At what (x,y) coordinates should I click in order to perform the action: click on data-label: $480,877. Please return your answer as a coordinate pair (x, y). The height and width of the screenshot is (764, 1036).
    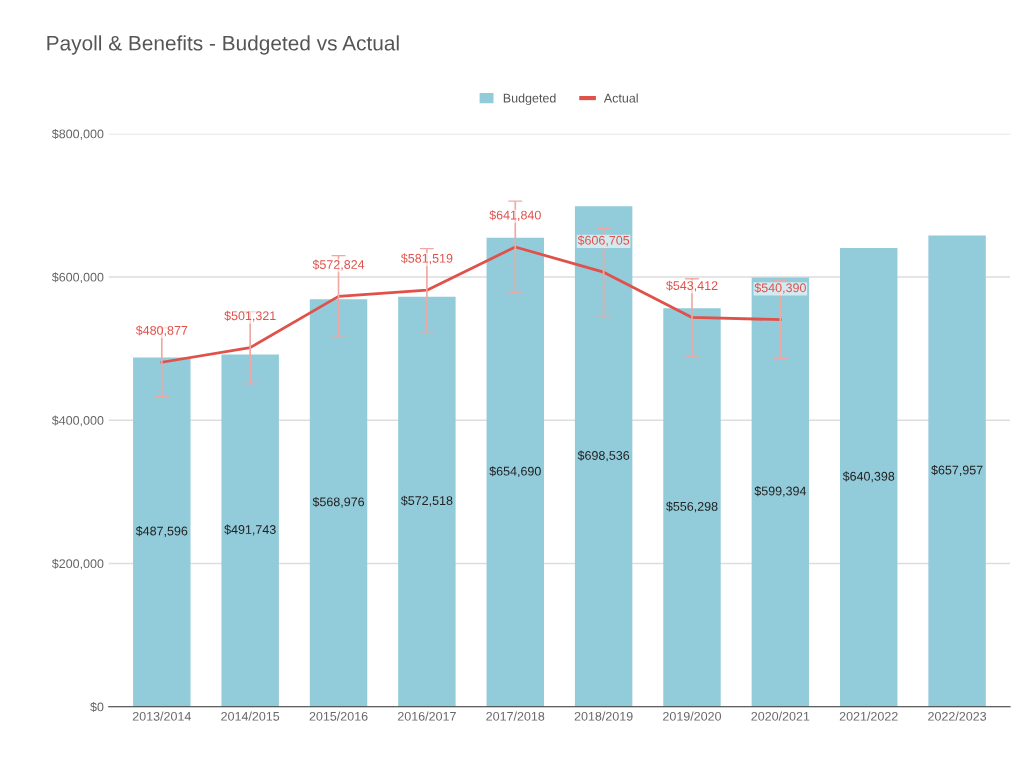
    Looking at the image, I should click on (161, 331).